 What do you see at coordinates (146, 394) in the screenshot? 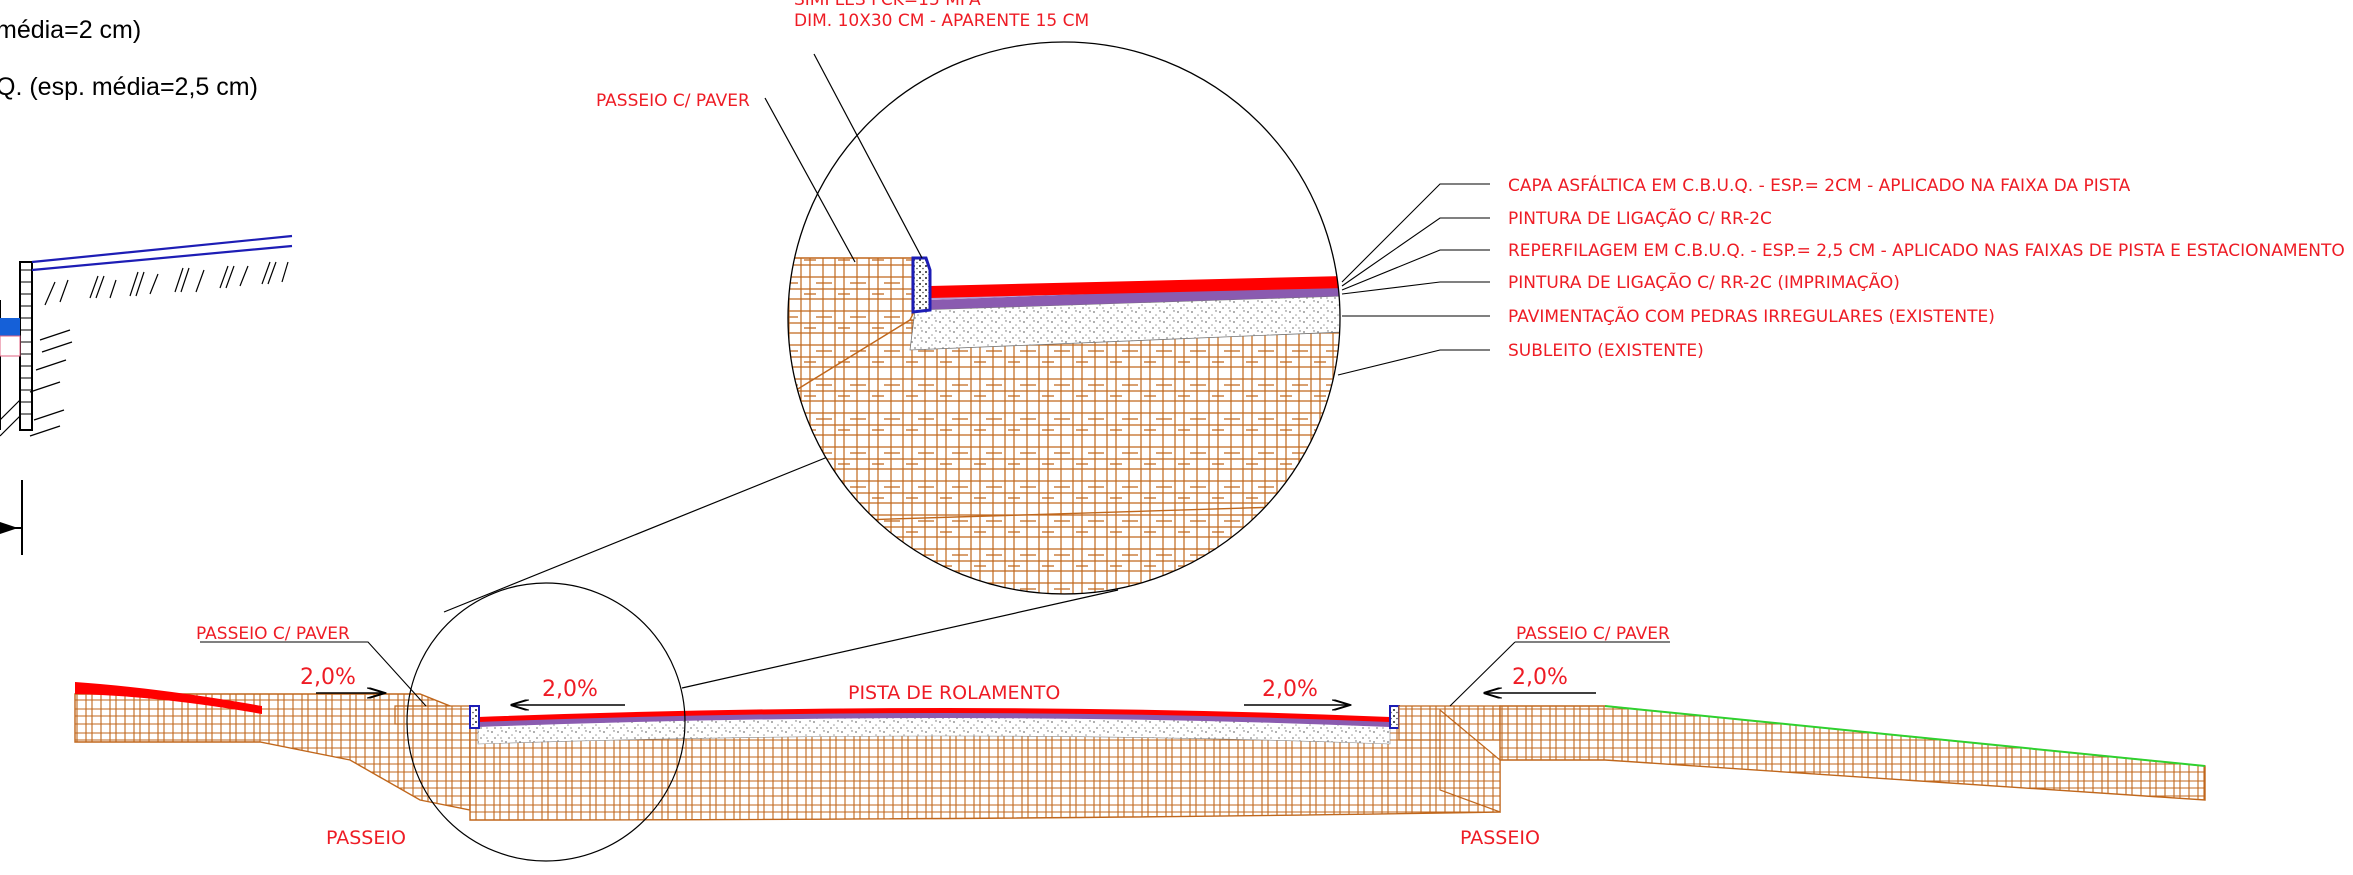
I see `left-partial-detail` at bounding box center [146, 394].